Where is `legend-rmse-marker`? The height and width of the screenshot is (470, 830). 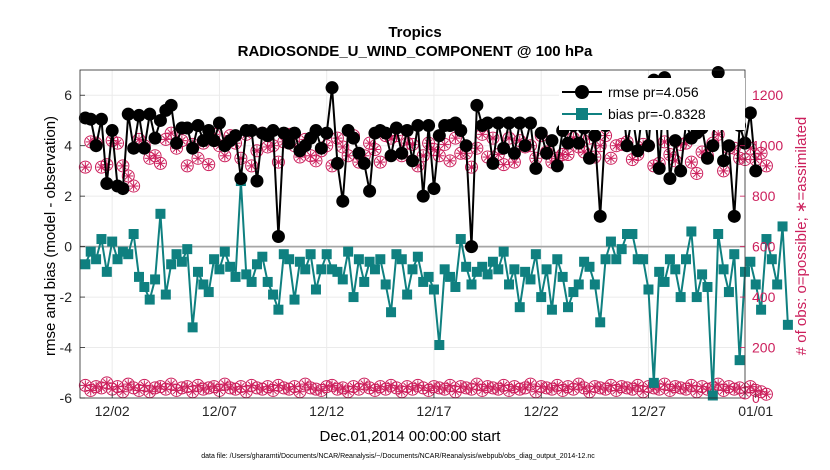
legend-rmse-marker is located at coordinates (582, 92).